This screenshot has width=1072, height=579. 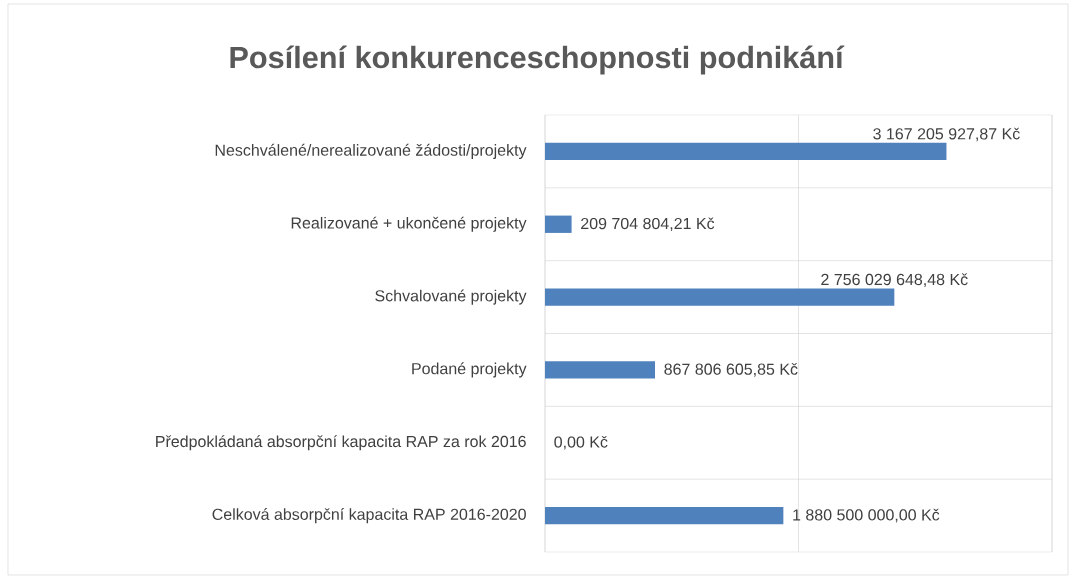 What do you see at coordinates (648, 224) in the screenshot?
I see `data-label: 209 704 804,21 Kč` at bounding box center [648, 224].